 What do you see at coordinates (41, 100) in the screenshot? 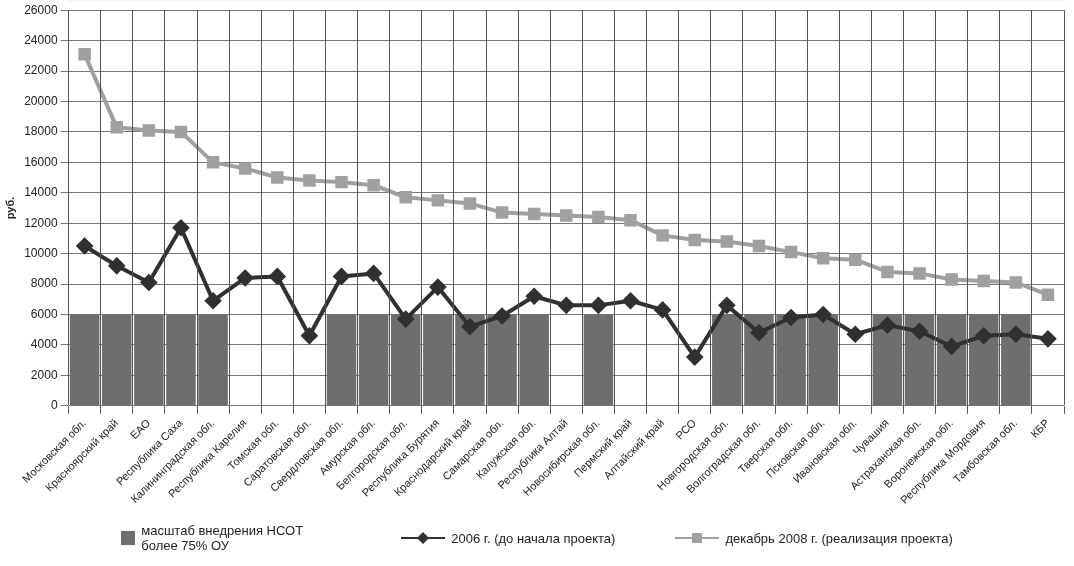
I see `y-tick-label: 20000` at bounding box center [41, 100].